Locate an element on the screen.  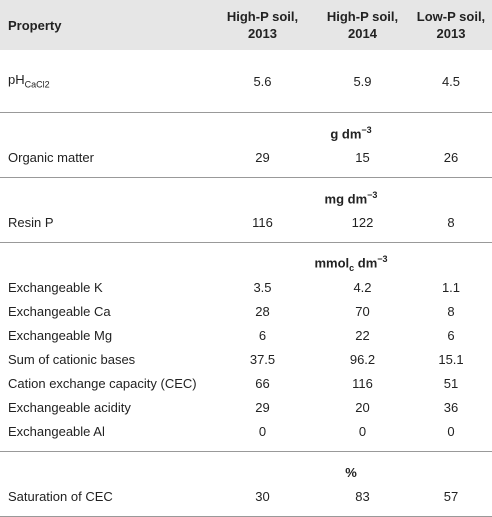
data-row: Exchangeable Mg 6 22 6 is located at coordinates (246, 335).